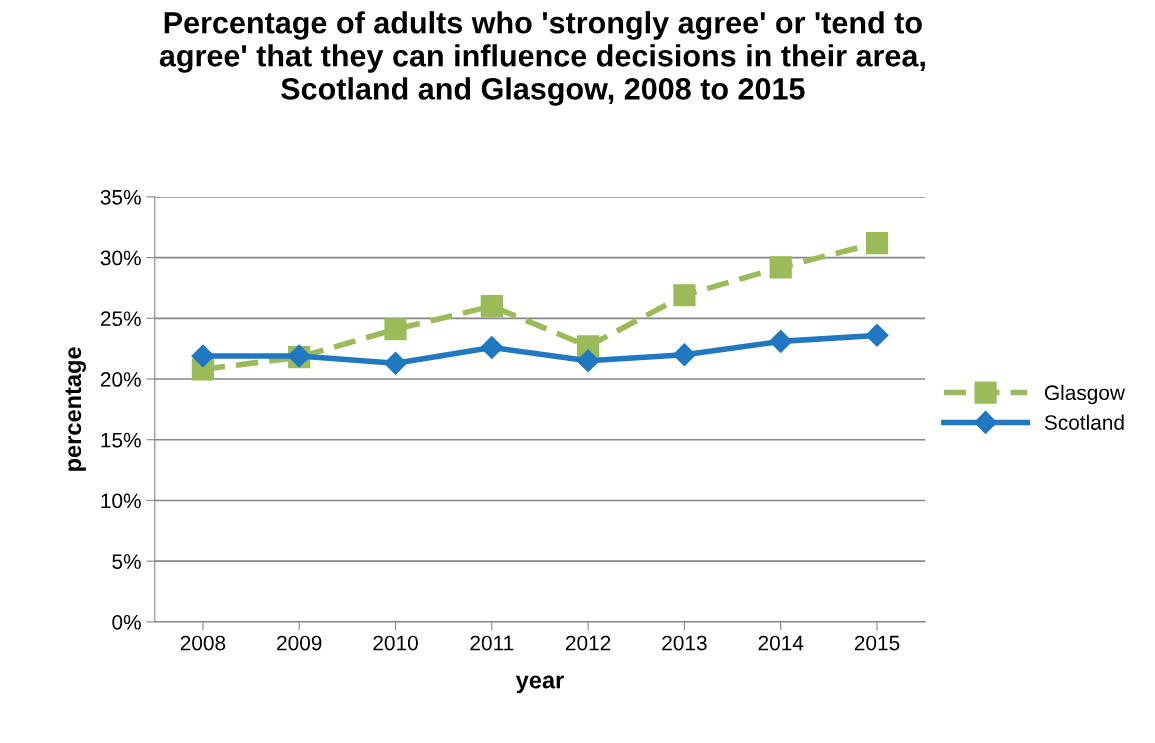 The image size is (1155, 743). Describe the element at coordinates (120, 258) in the screenshot. I see `y-tick-label: 30%` at that location.